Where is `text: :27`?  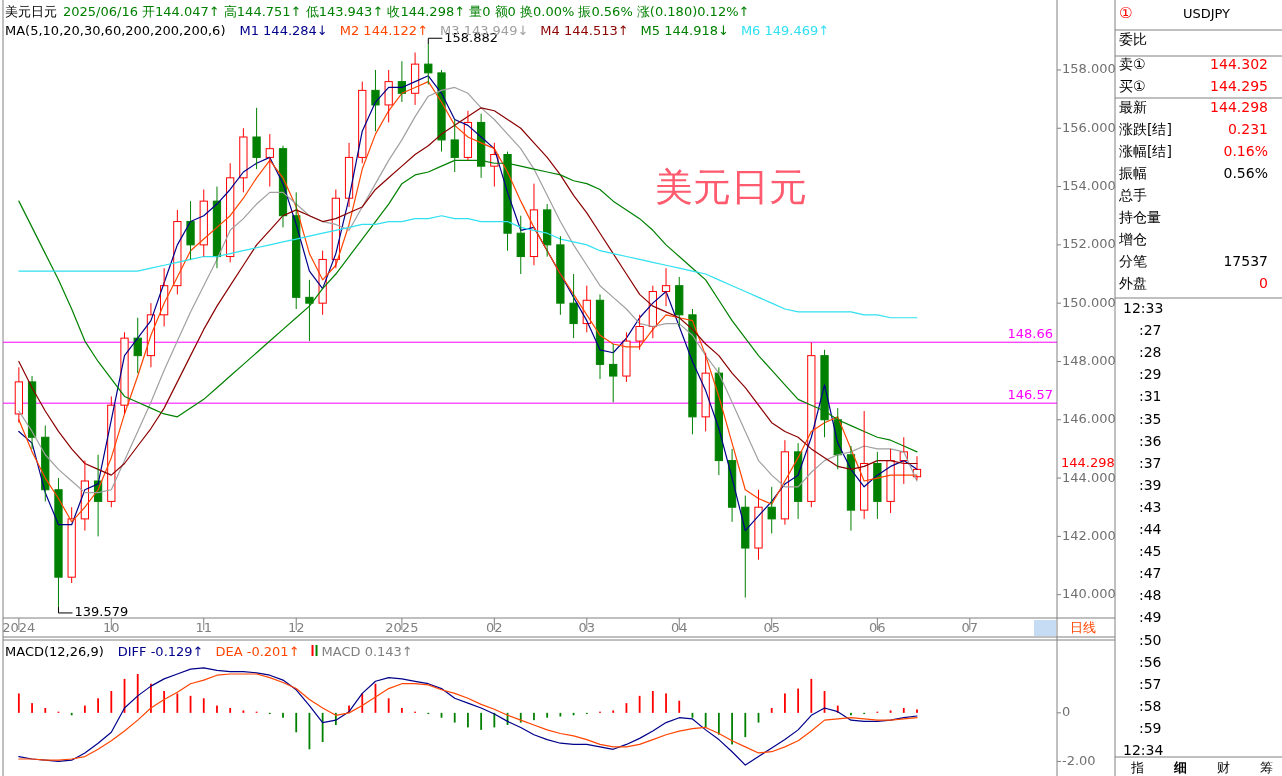
text: :27 is located at coordinates (1150, 330).